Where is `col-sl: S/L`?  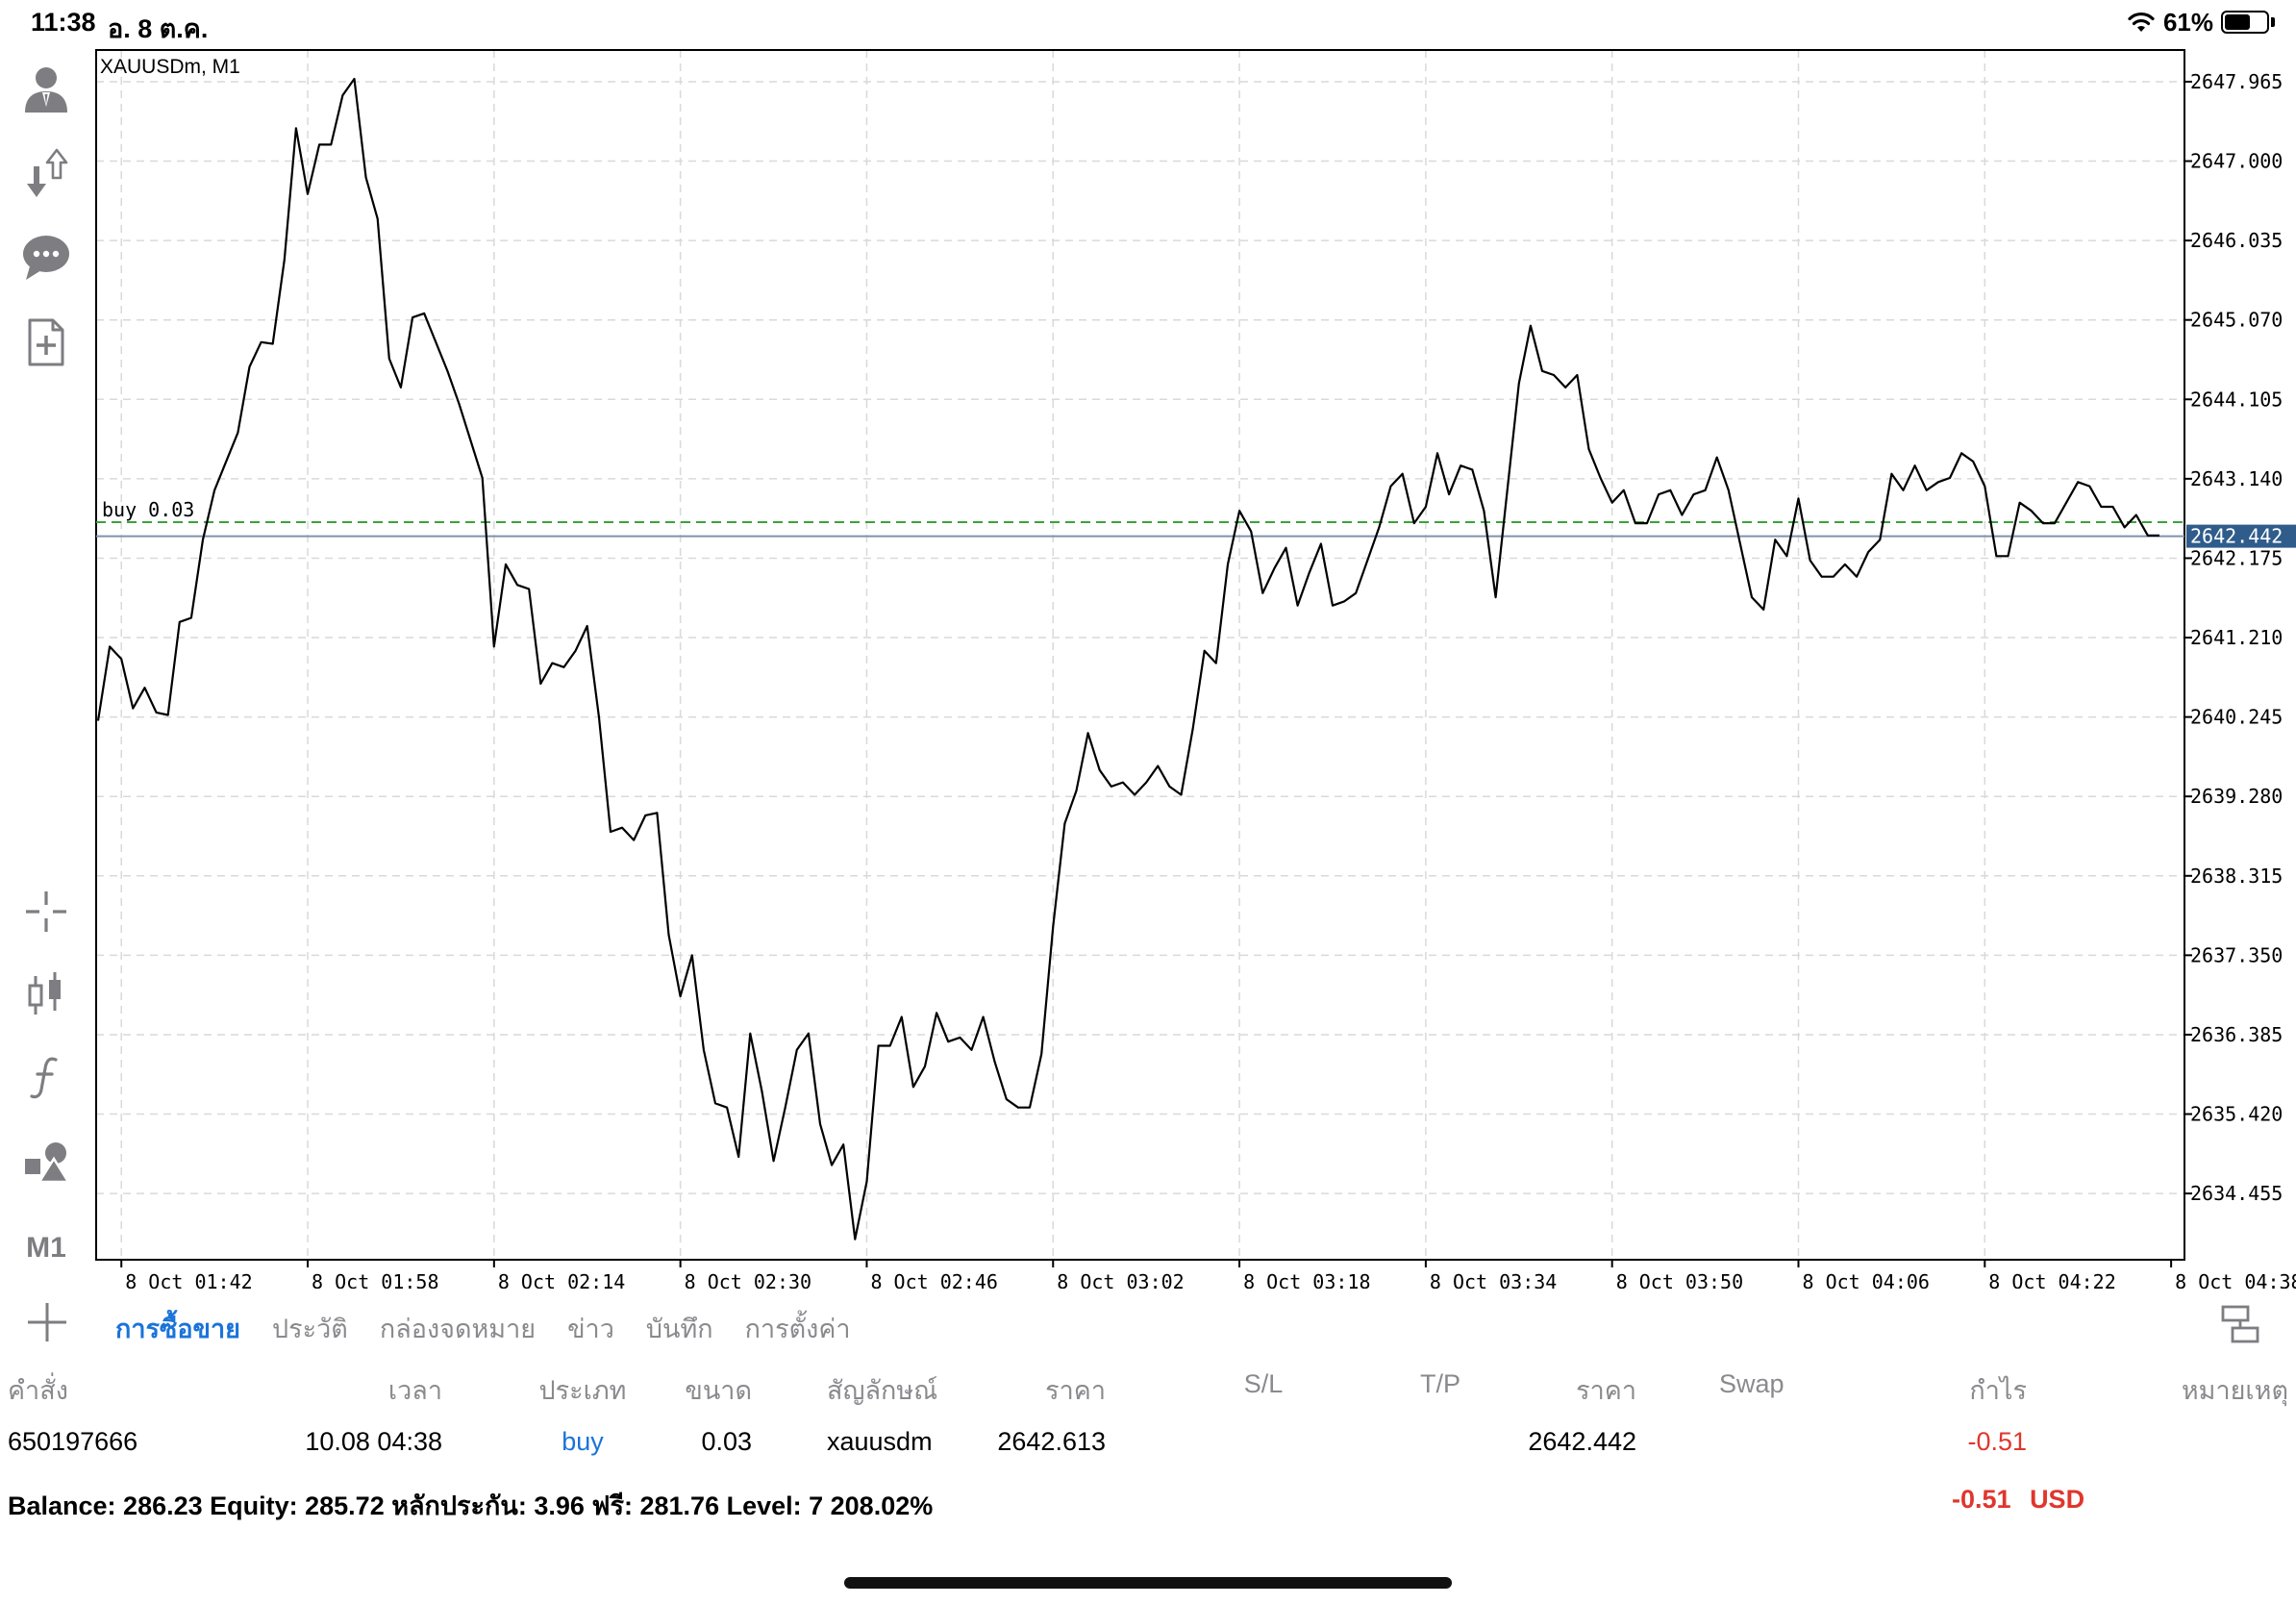
col-sl: S/L is located at coordinates (1263, 1383).